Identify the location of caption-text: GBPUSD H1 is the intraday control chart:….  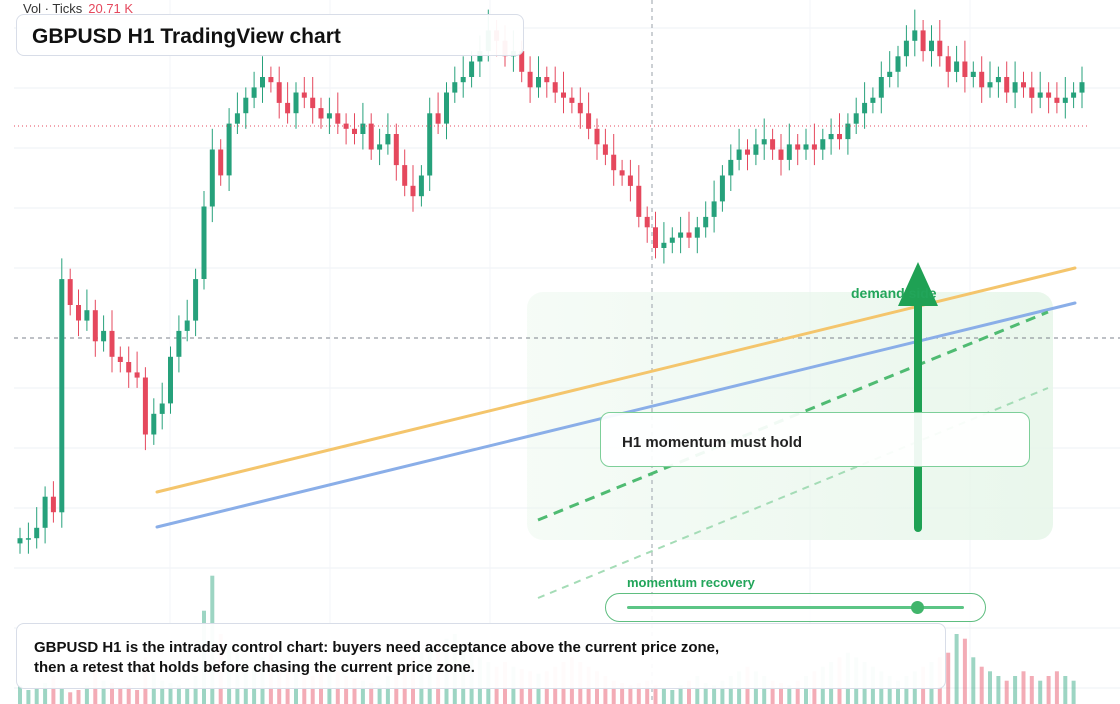
(377, 657).